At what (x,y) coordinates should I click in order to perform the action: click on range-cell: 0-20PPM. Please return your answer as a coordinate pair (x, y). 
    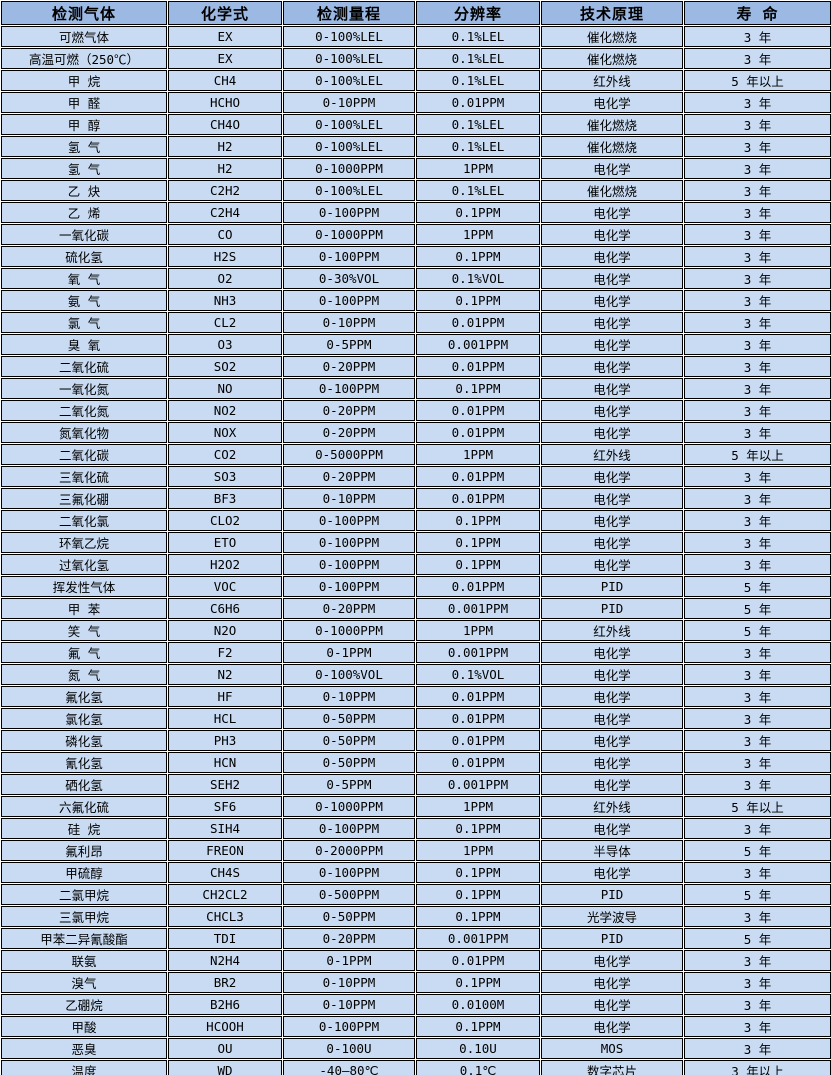
    Looking at the image, I should click on (349, 608).